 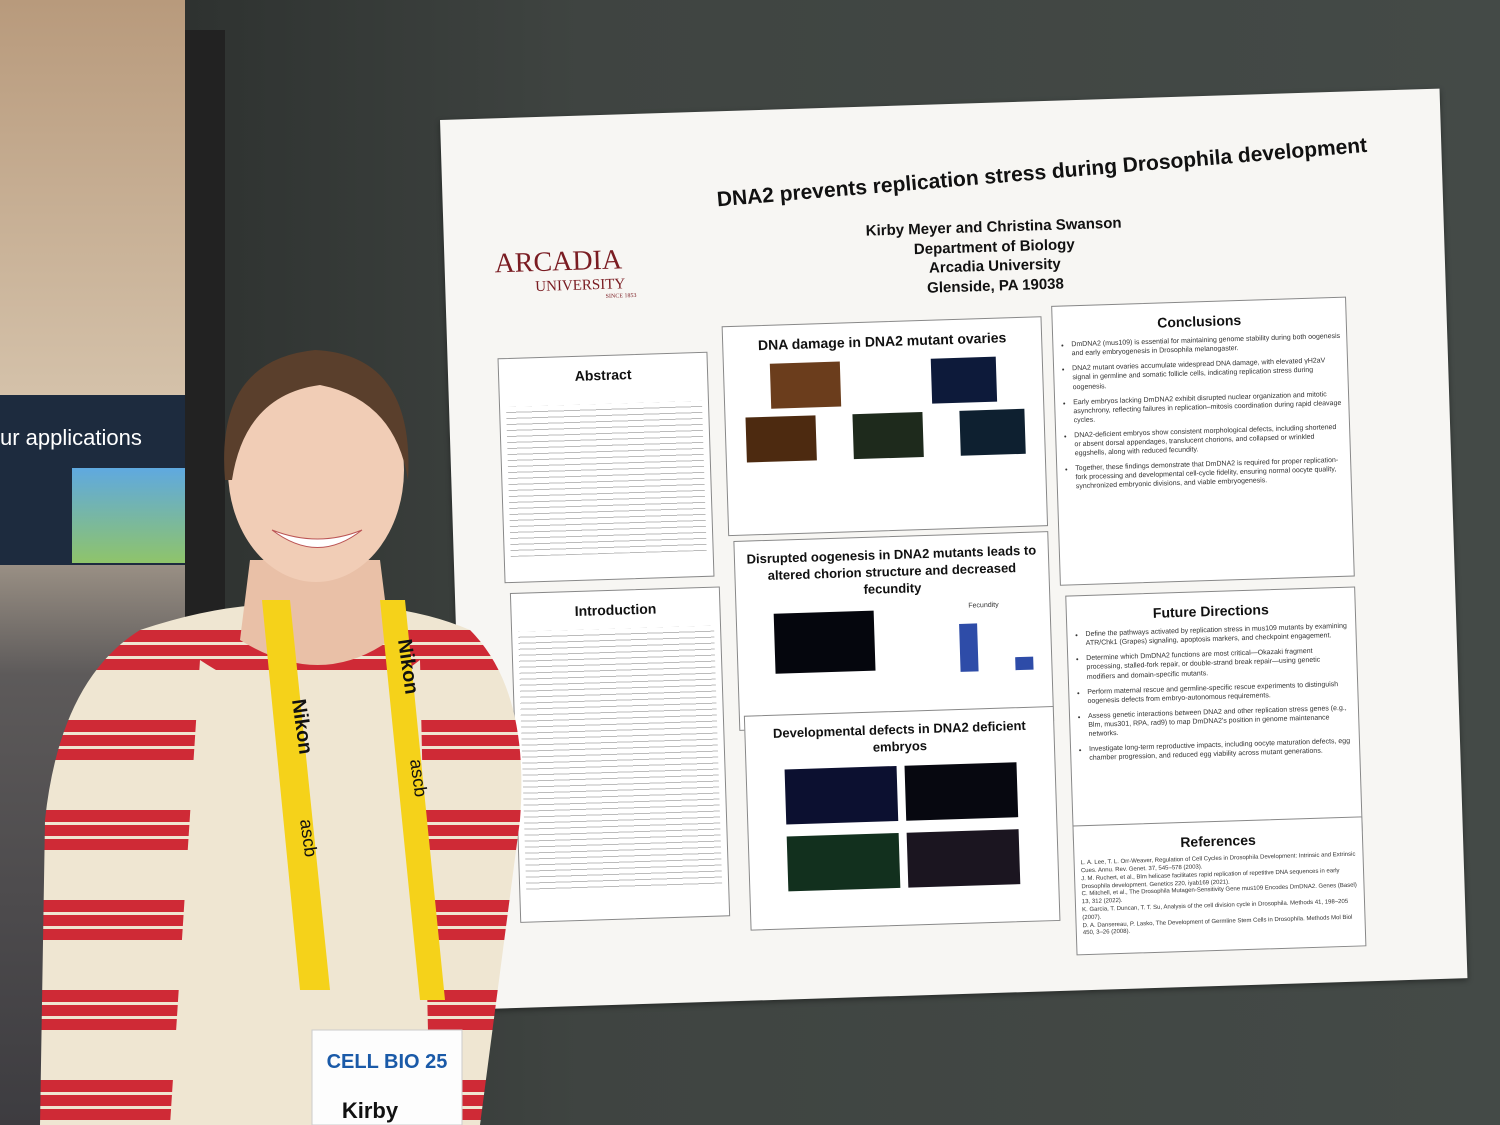 I want to click on lanyard-right, so click(x=412, y=800).